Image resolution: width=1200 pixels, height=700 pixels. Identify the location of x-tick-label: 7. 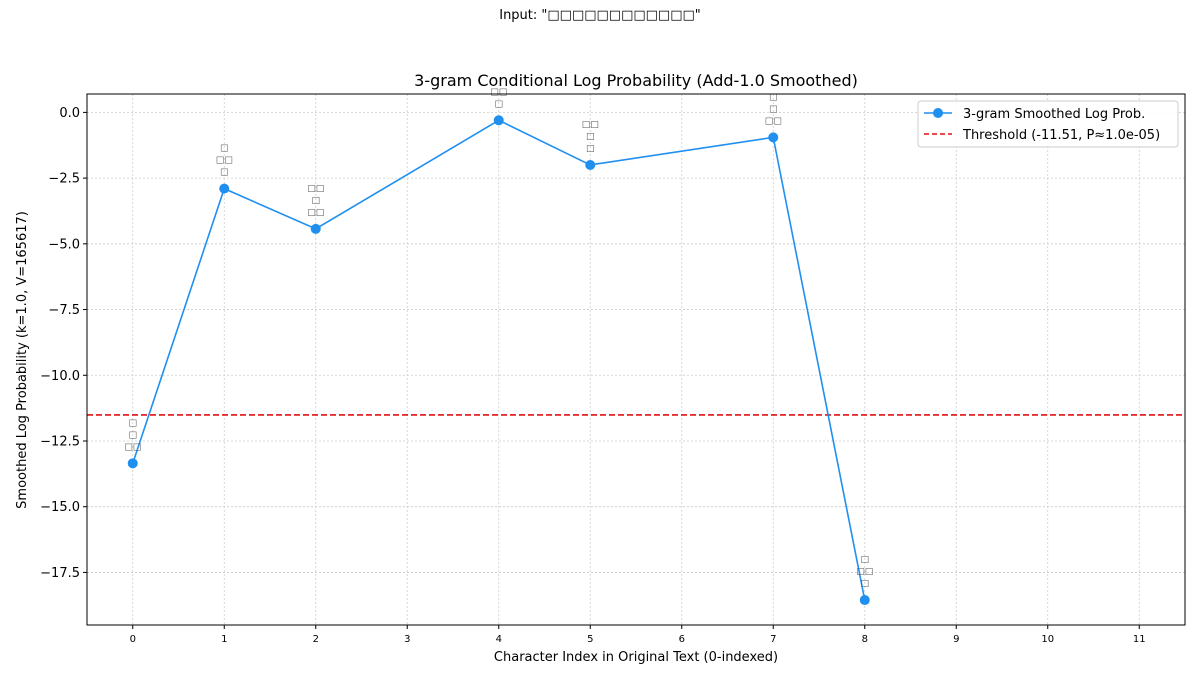
(773, 639).